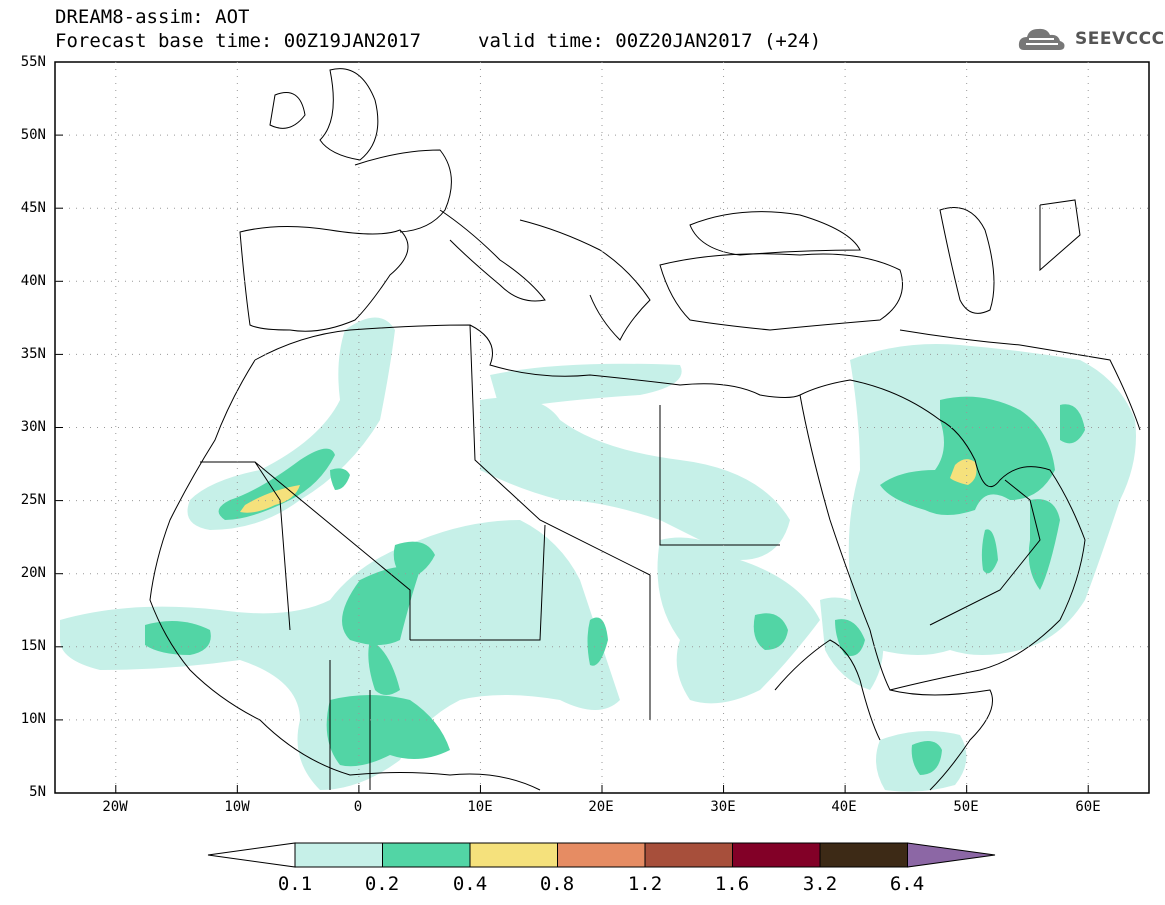  What do you see at coordinates (650, 41) in the screenshot?
I see `valid-time: valid time: 00Z20JAN2017 (+24)` at bounding box center [650, 41].